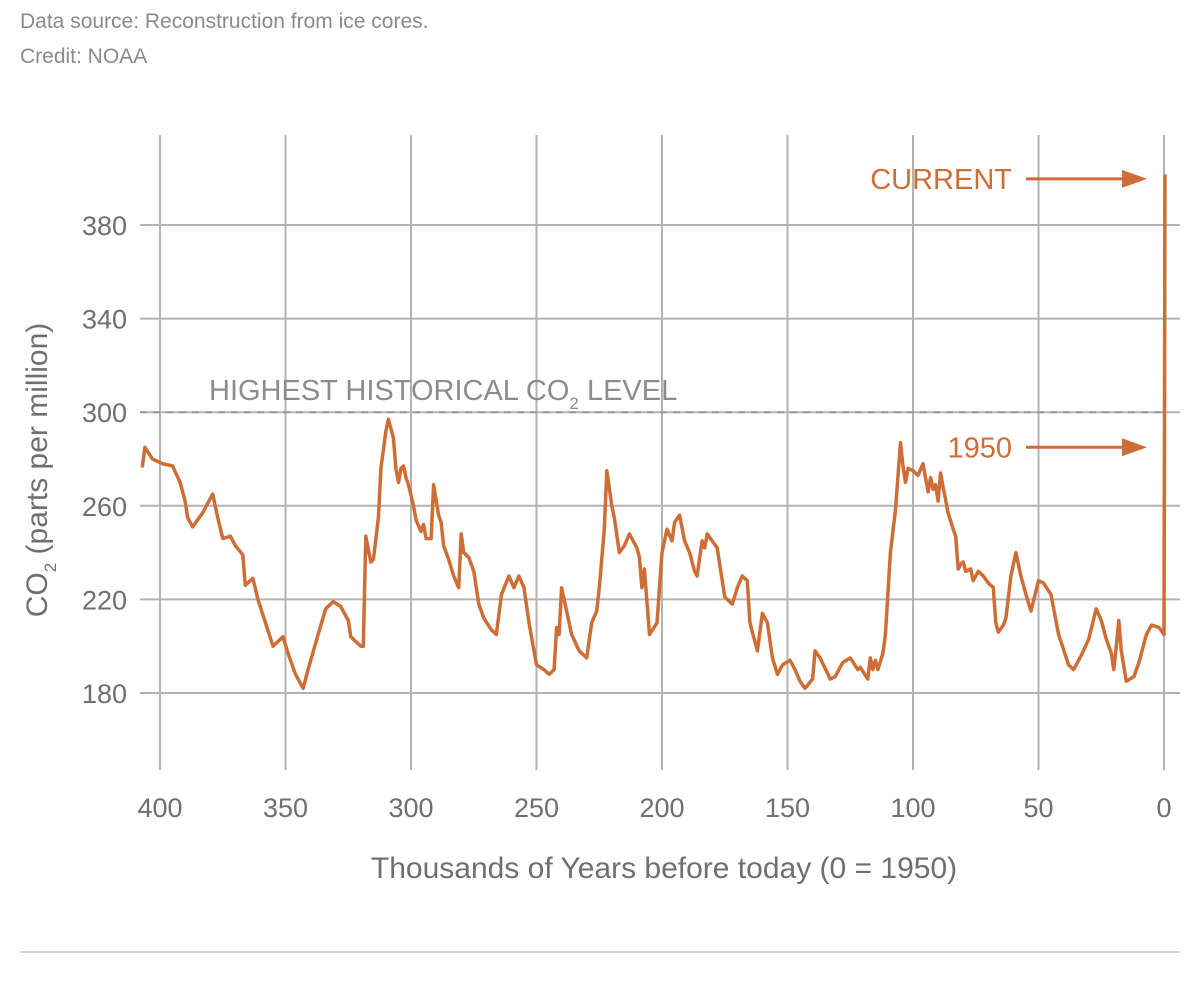 This screenshot has height=999, width=1200. What do you see at coordinates (410, 808) in the screenshot?
I see `x-tick-label-300: 300` at bounding box center [410, 808].